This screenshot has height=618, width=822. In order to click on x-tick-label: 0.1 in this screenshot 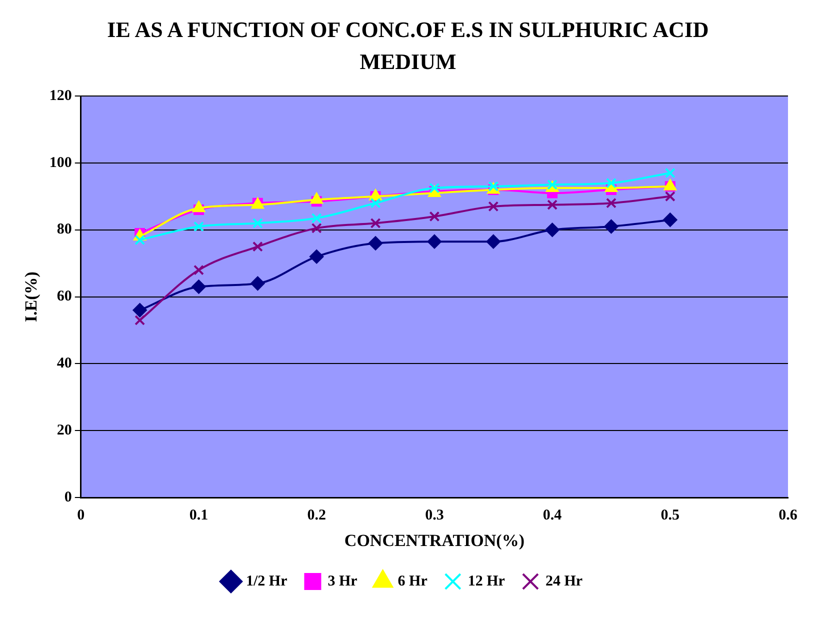, I will do `click(198, 515)`.